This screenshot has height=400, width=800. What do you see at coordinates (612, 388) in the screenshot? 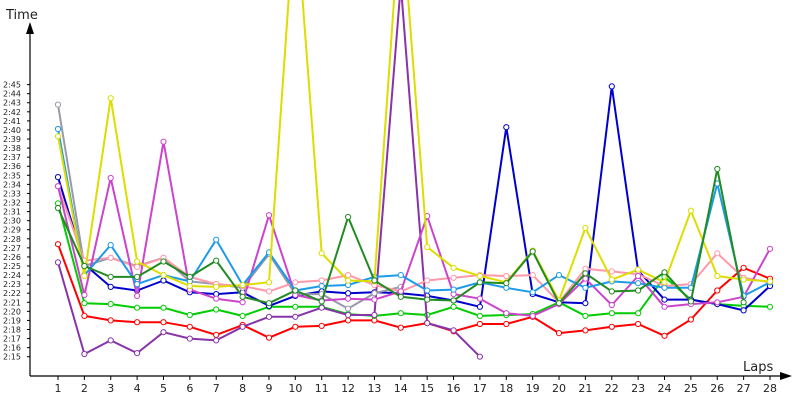
I see `x-tick-label: 22` at bounding box center [612, 388].